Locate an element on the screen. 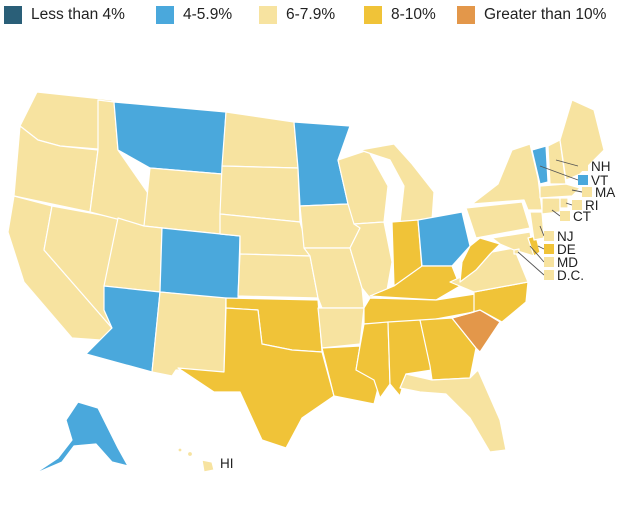 This screenshot has height=528, width=624. ct-box is located at coordinates (565, 216).